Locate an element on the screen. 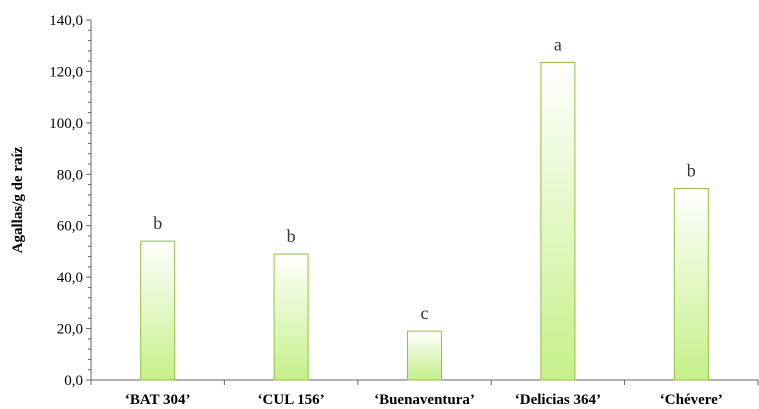  significance-letter: a is located at coordinates (558, 44).